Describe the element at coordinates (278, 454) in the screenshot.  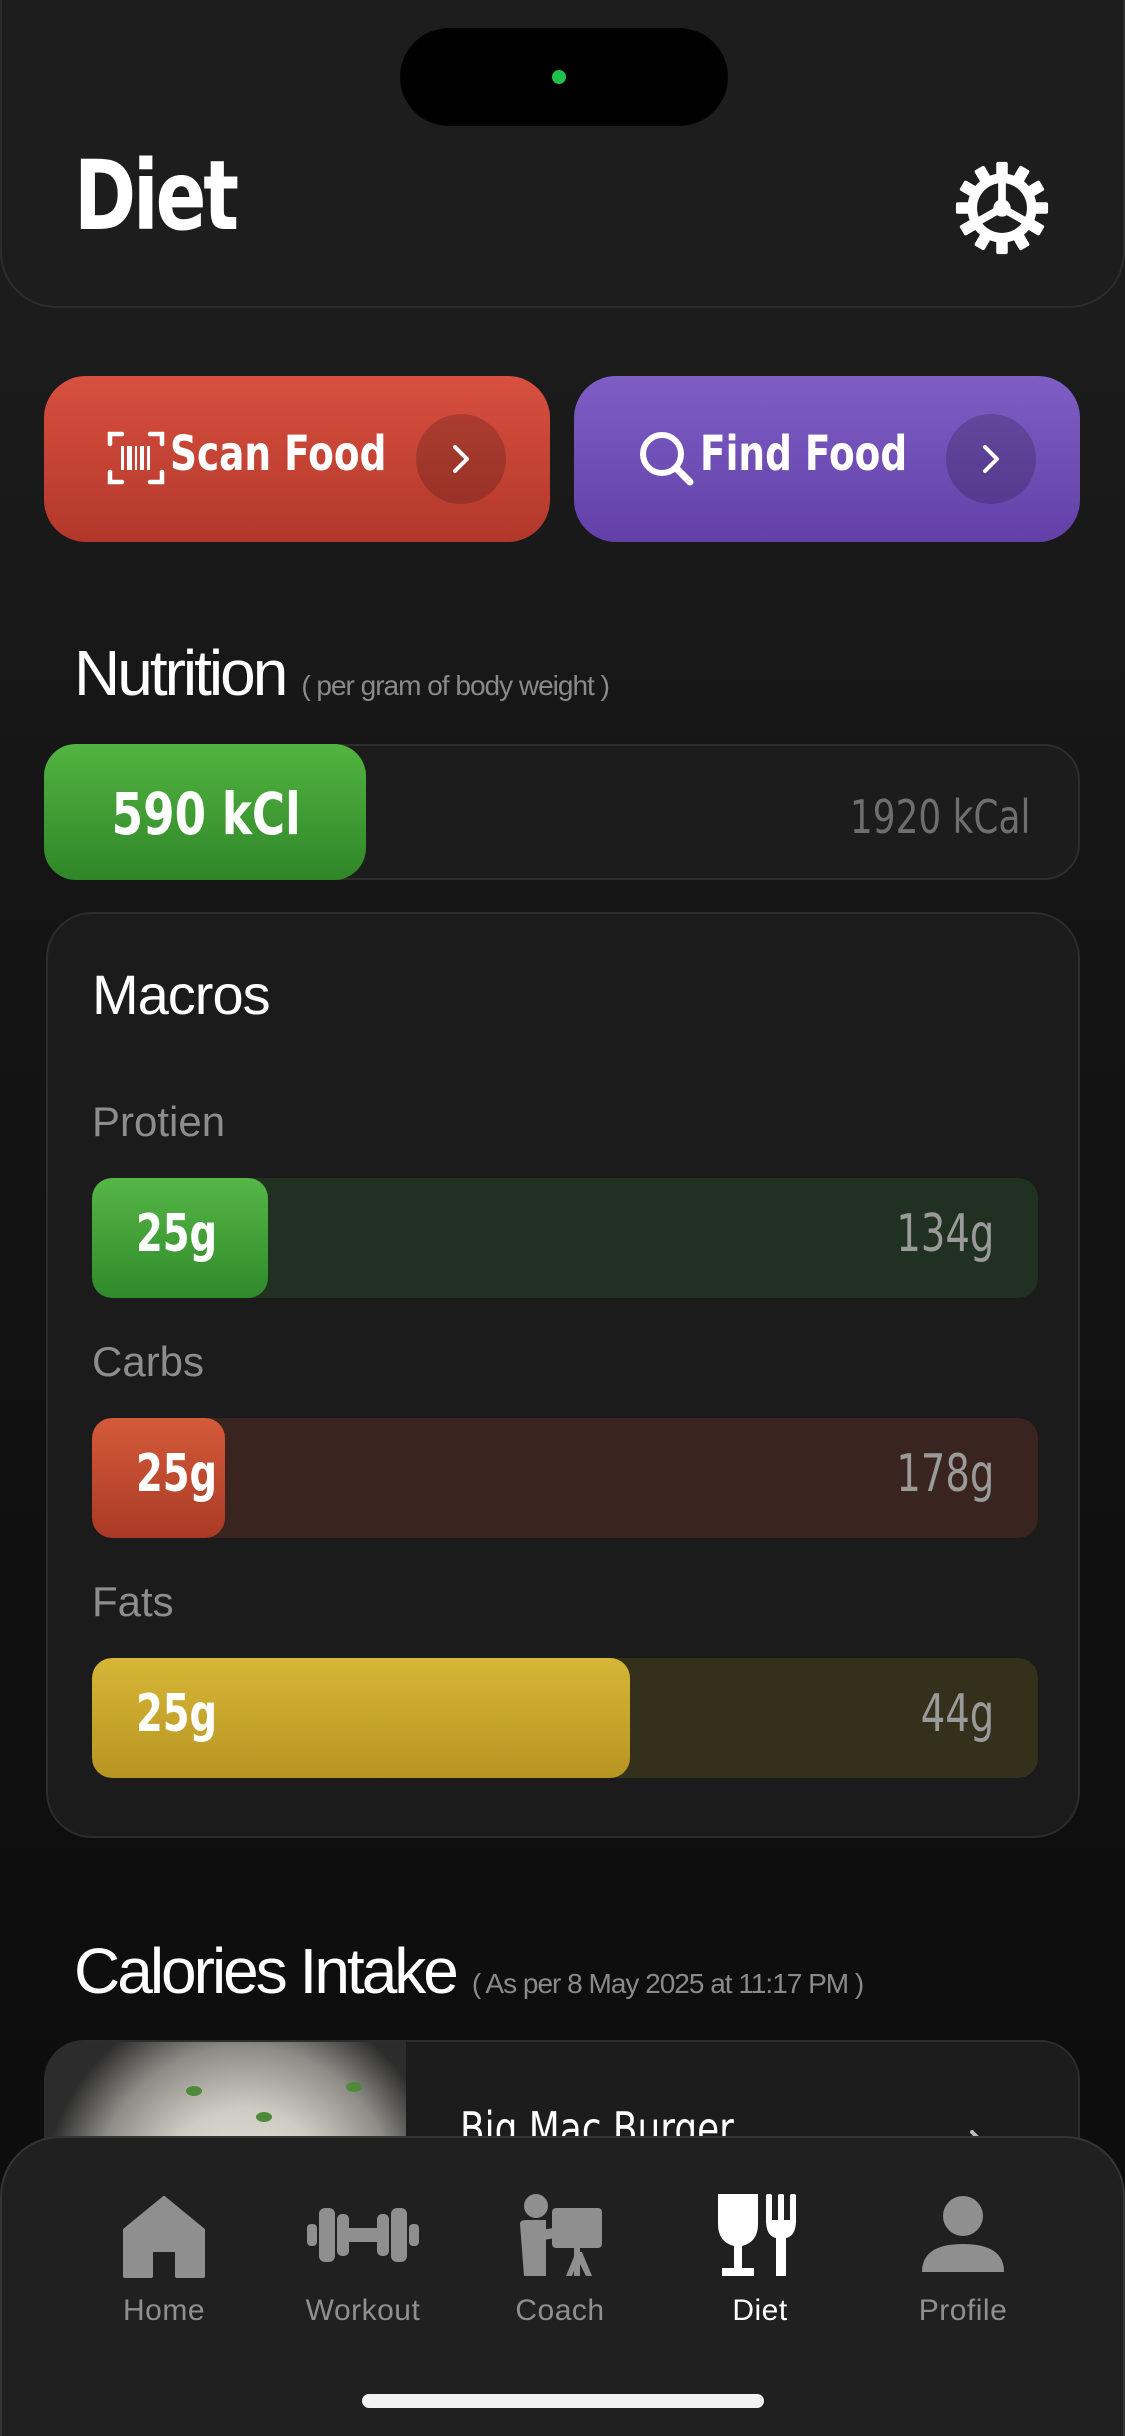
I see `scan-food-label: Scan Food` at that location.